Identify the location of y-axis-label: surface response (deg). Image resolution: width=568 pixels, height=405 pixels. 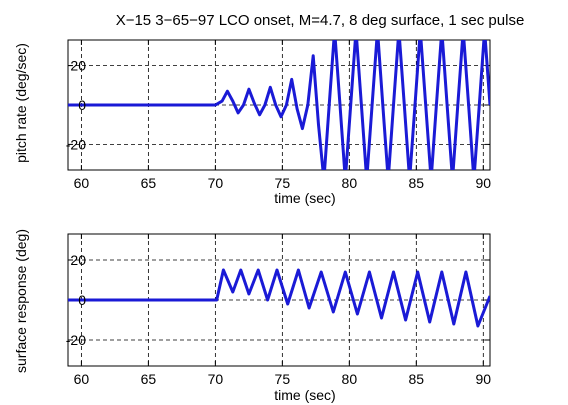
(21, 301).